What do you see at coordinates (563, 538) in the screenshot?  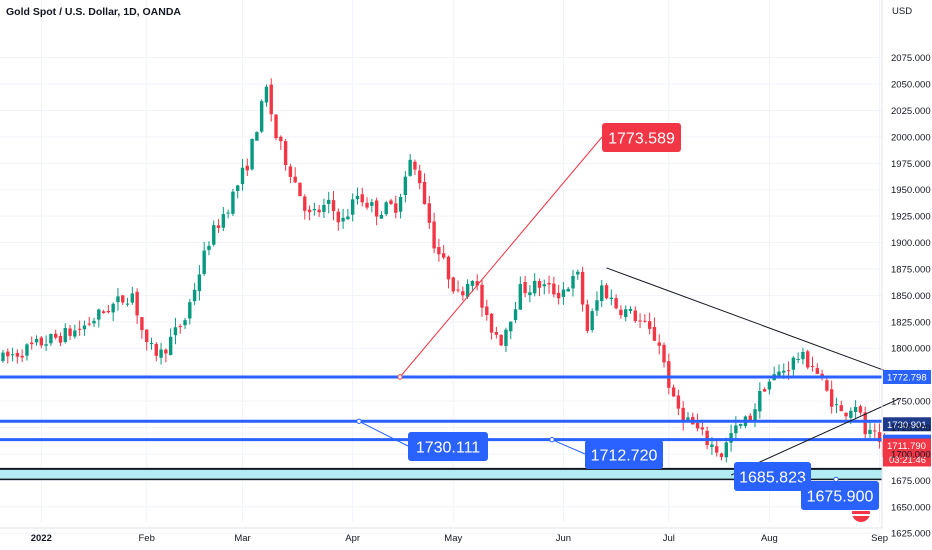 I see `x-tick-label: Jun` at bounding box center [563, 538].